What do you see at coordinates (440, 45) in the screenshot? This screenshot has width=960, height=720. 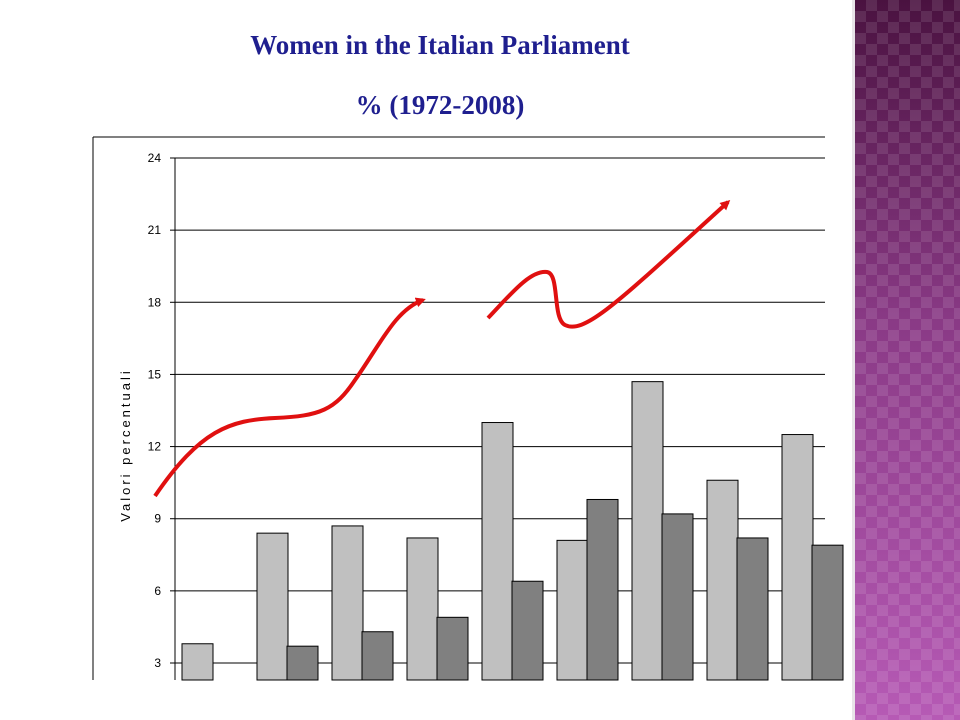 I see `slide-title: Women in the Italian Parliament` at bounding box center [440, 45].